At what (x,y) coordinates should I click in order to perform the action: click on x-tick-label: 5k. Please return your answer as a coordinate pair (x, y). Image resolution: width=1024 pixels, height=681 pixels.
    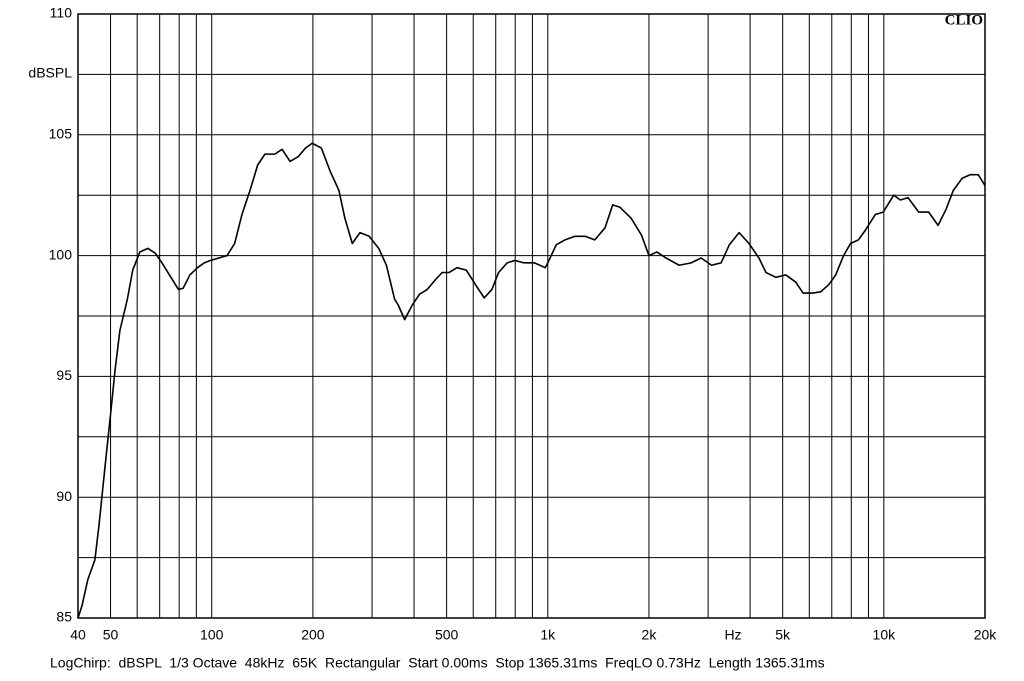
    Looking at the image, I should click on (783, 635).